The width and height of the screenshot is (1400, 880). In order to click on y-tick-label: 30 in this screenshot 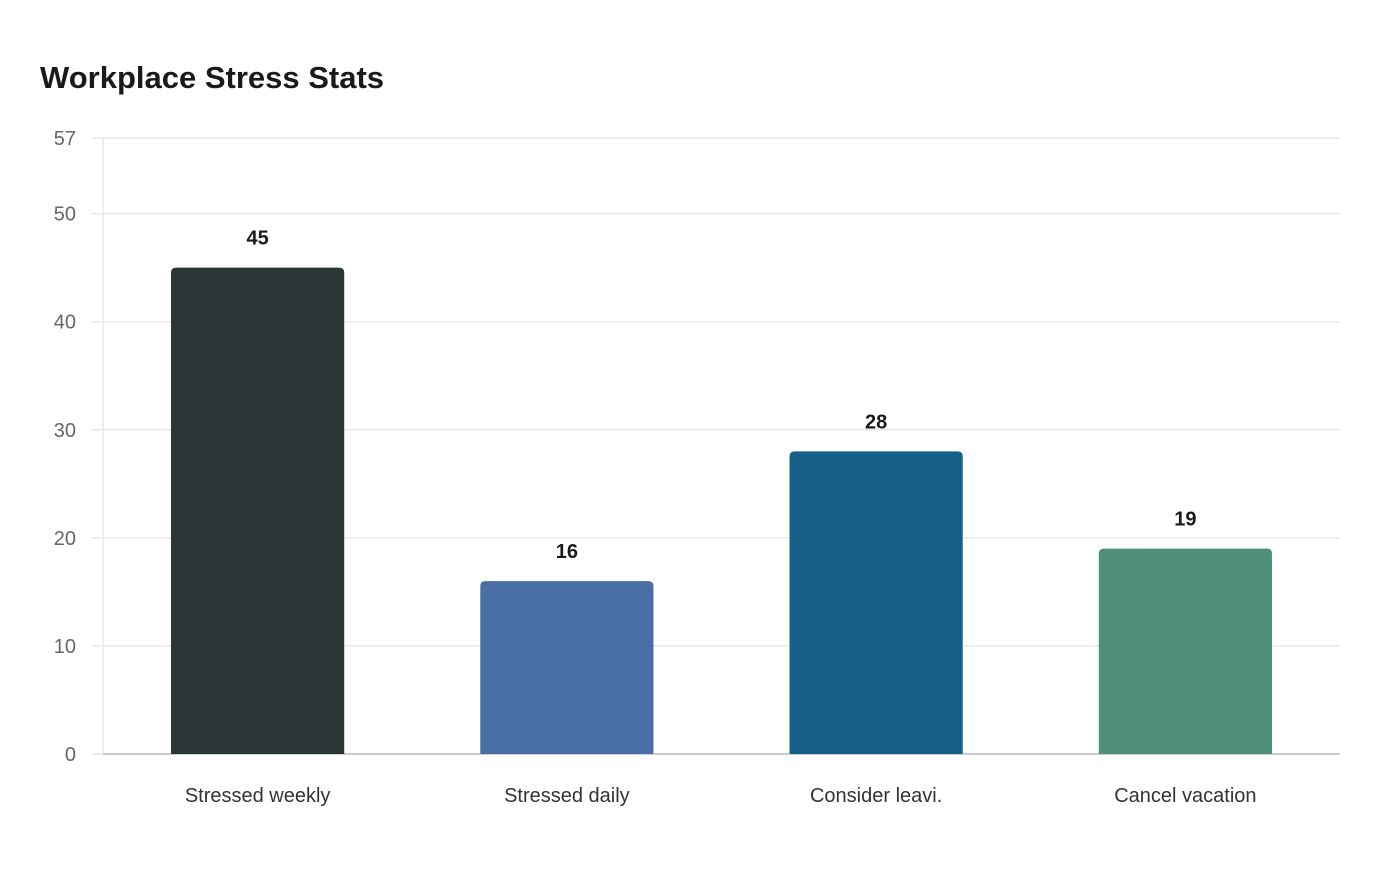, I will do `click(65, 431)`.